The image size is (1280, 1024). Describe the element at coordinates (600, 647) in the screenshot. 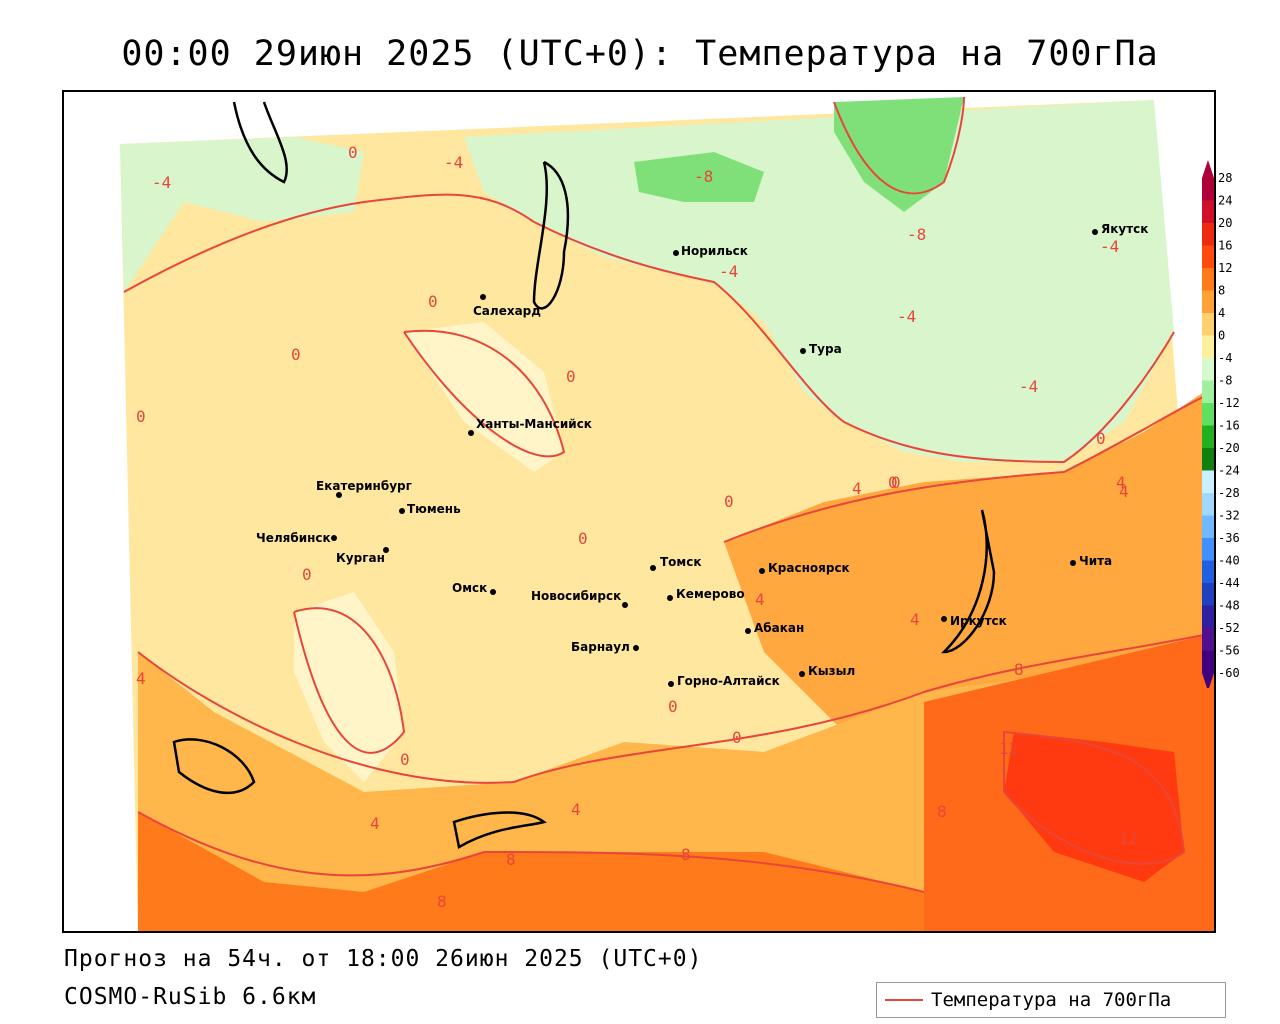

I see `city-label-barnaul: Барнаул` at that location.